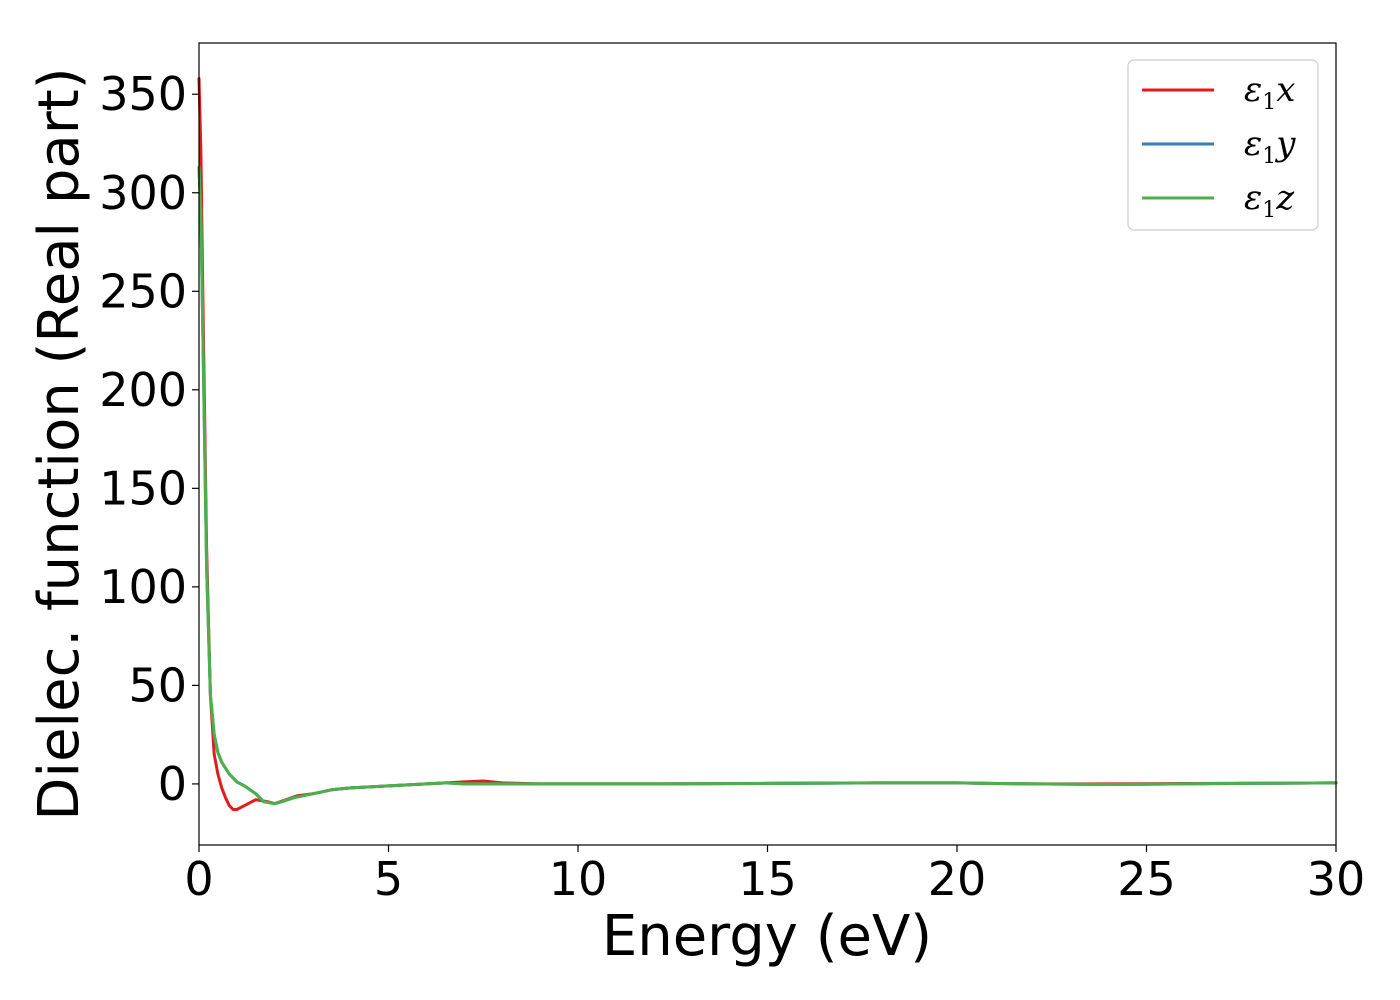 The height and width of the screenshot is (1000, 1400). Describe the element at coordinates (149, 439) in the screenshot. I see `y-axis: 0 50 100 150 200 250 300 350` at that location.